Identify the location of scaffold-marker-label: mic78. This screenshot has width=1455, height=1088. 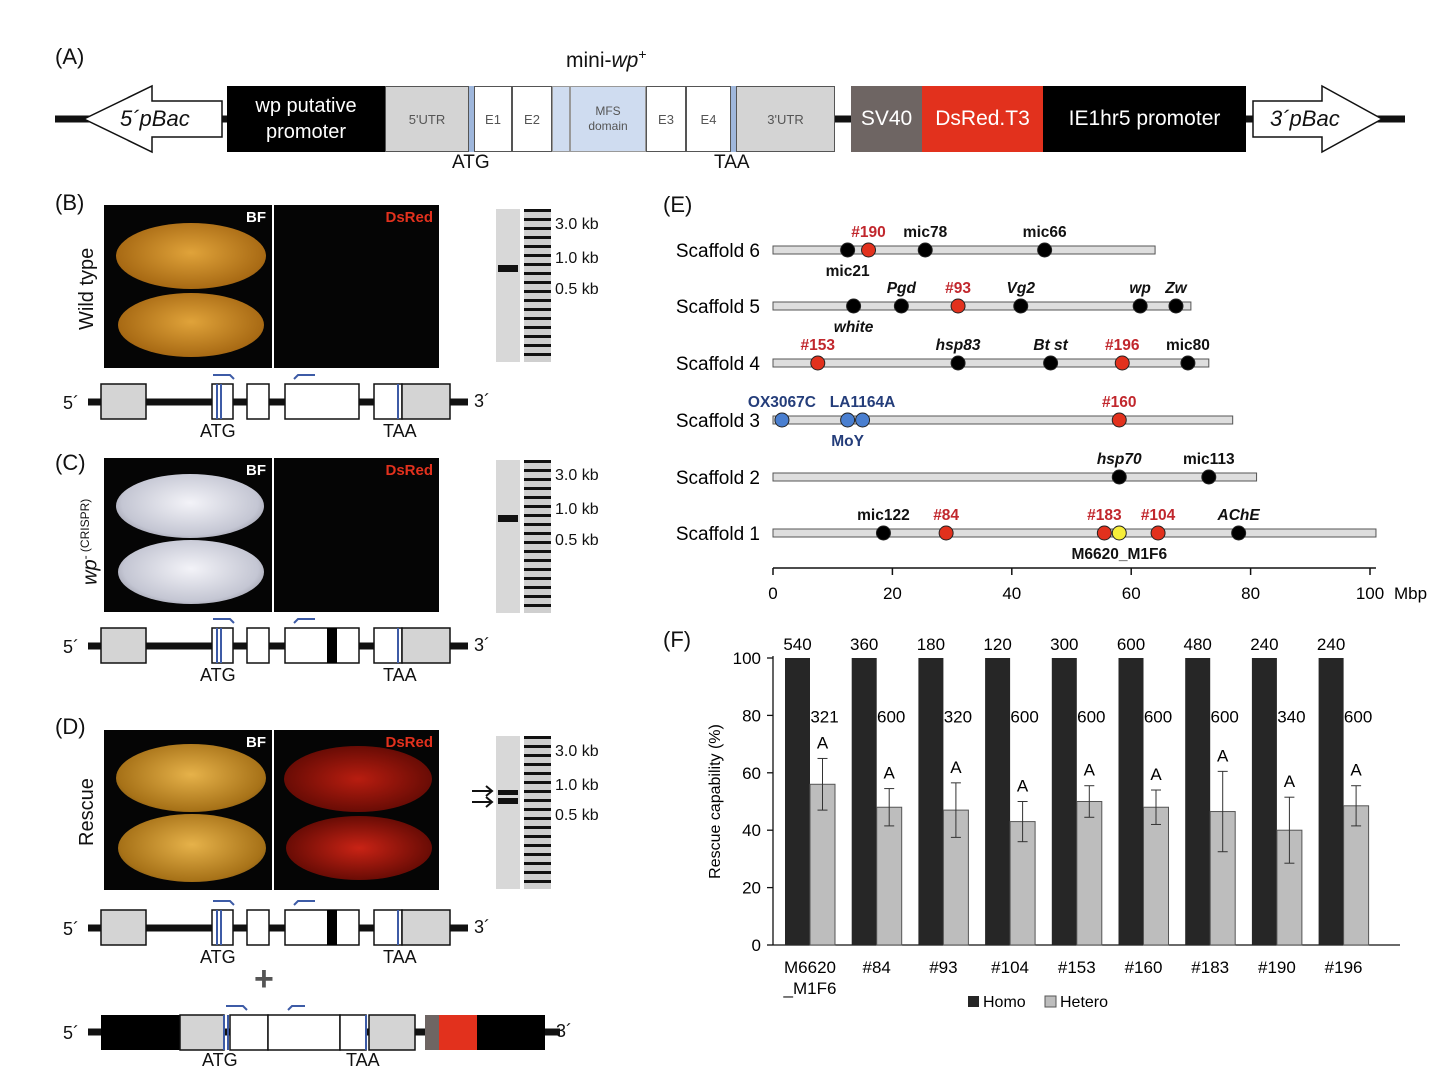
(925, 232).